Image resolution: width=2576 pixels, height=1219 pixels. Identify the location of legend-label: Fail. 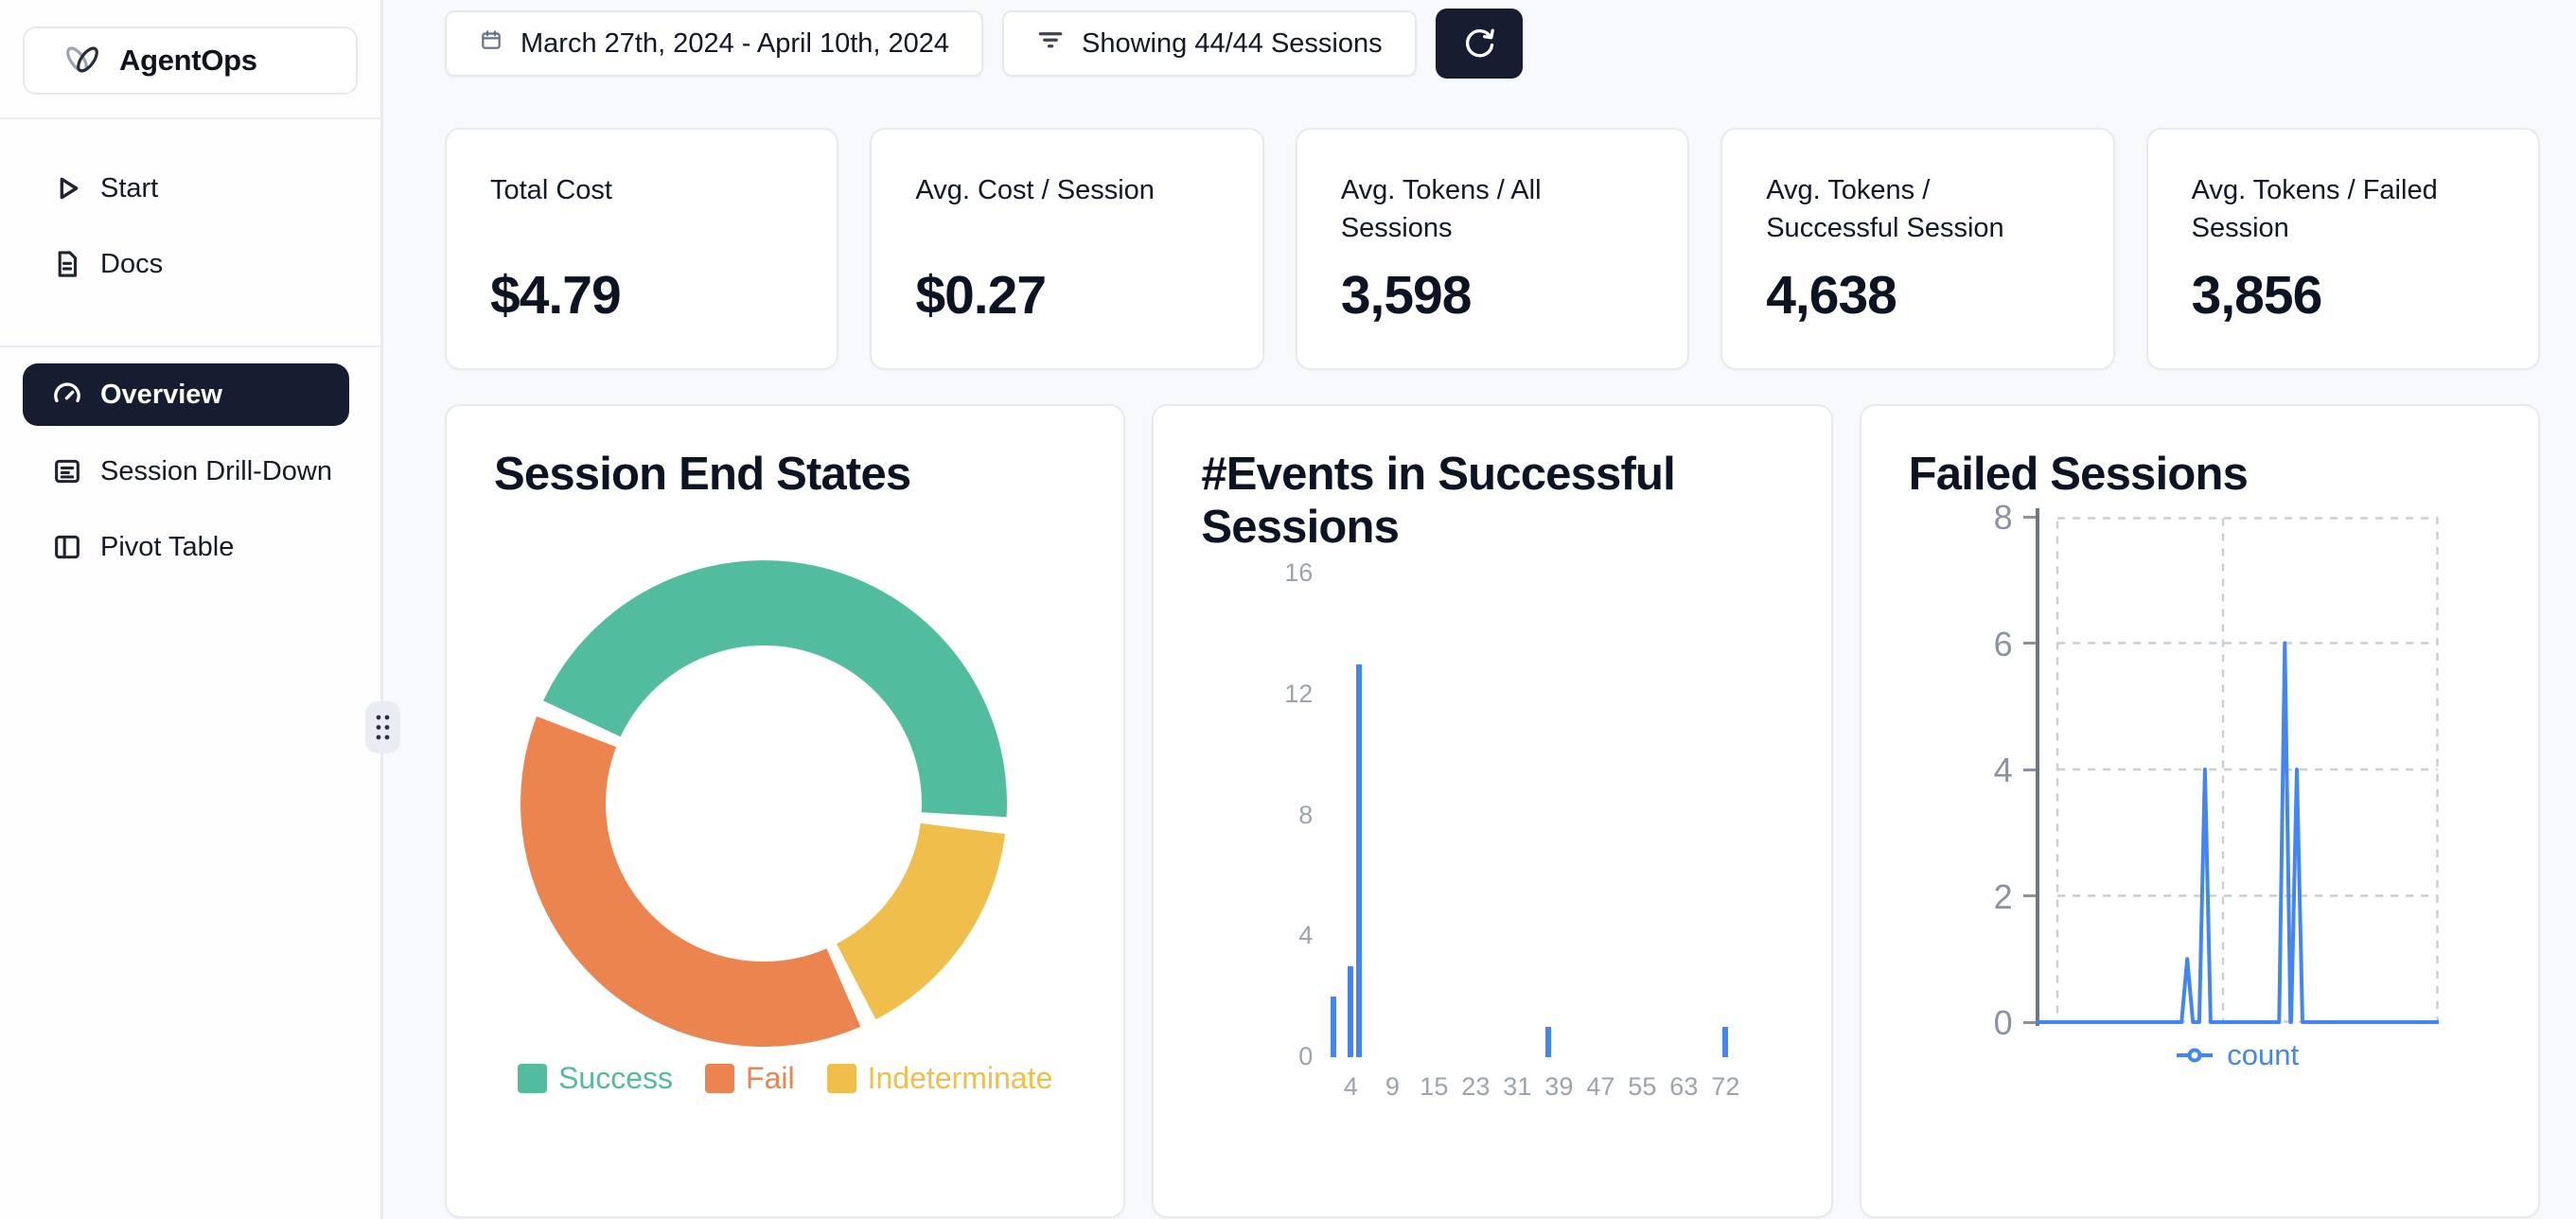
(770, 1078).